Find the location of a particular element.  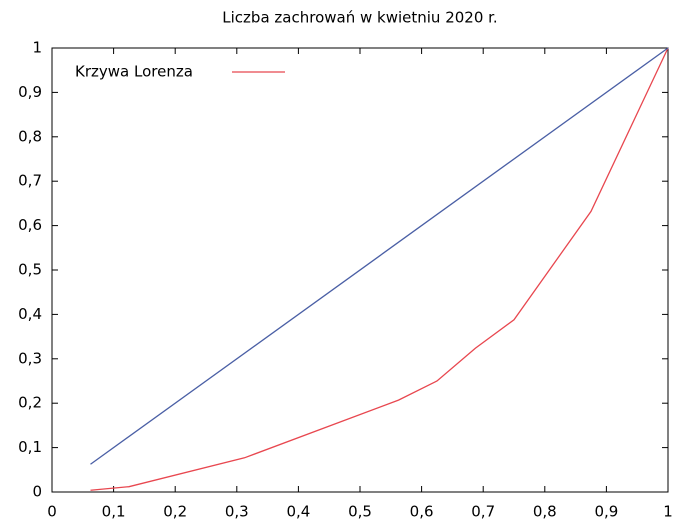

x-tick-label: 0,8 is located at coordinates (545, 512).